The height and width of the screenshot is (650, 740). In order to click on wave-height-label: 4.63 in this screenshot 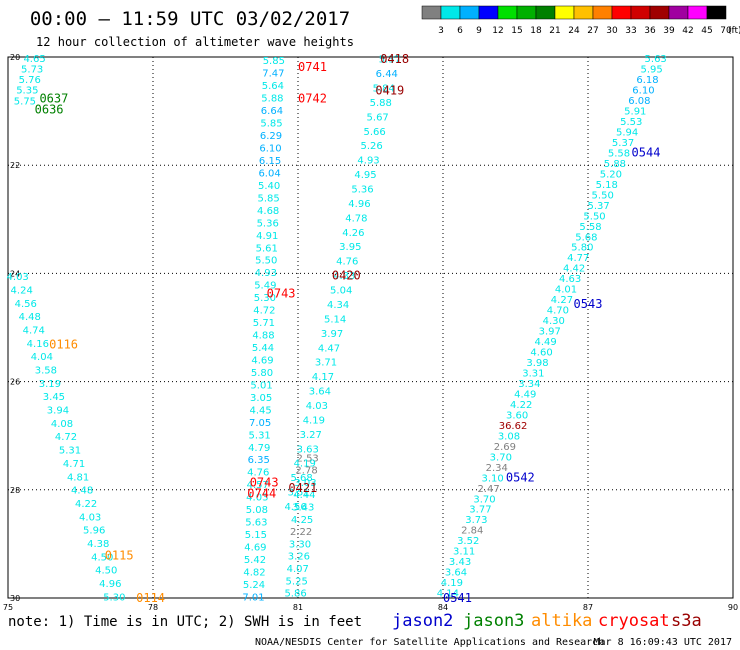, I will do `click(570, 279)`.